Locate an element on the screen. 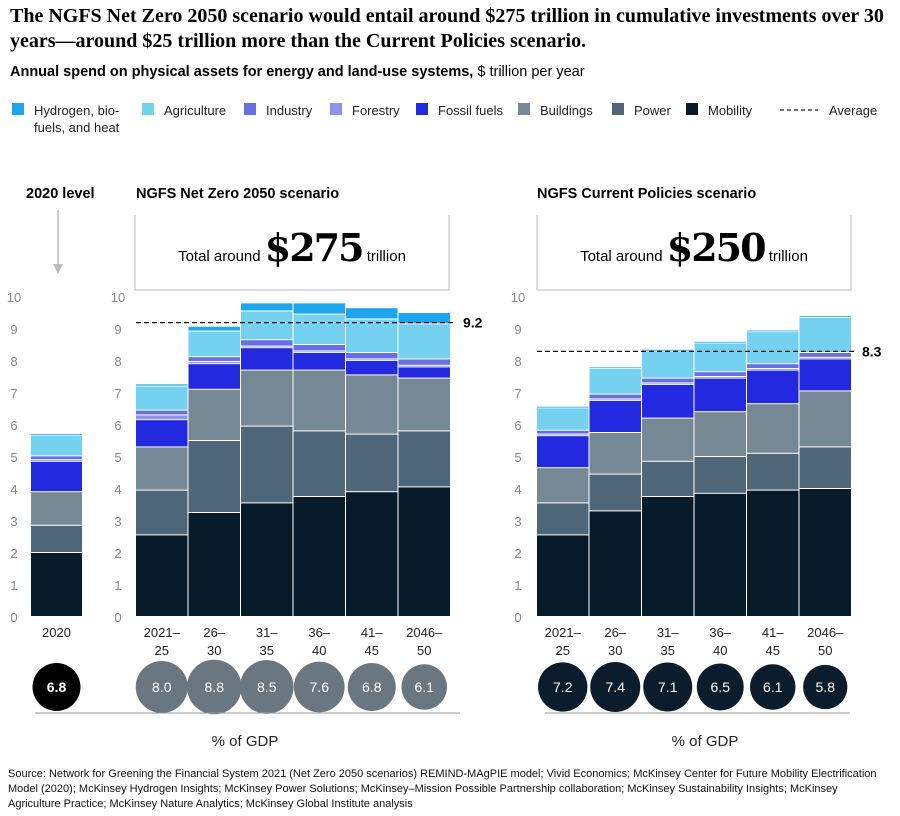  gdp-value: 7.4 is located at coordinates (616, 687).